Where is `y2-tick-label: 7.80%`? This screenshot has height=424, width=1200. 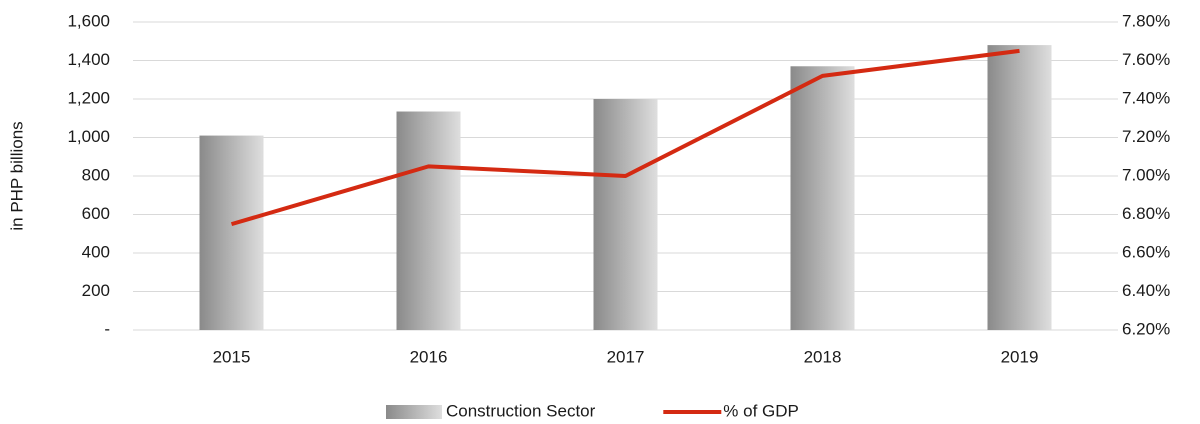
y2-tick-label: 7.80% is located at coordinates (1146, 20).